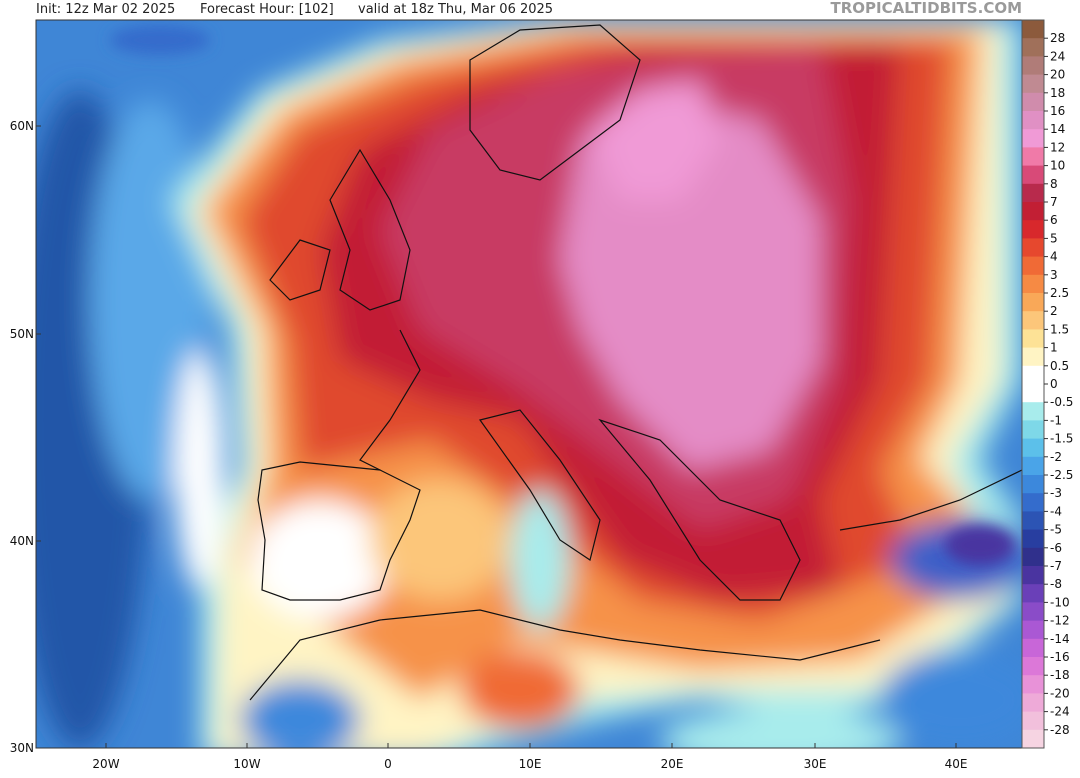 The height and width of the screenshot is (778, 1080). I want to click on colorbar-label: 4, so click(1054, 257).